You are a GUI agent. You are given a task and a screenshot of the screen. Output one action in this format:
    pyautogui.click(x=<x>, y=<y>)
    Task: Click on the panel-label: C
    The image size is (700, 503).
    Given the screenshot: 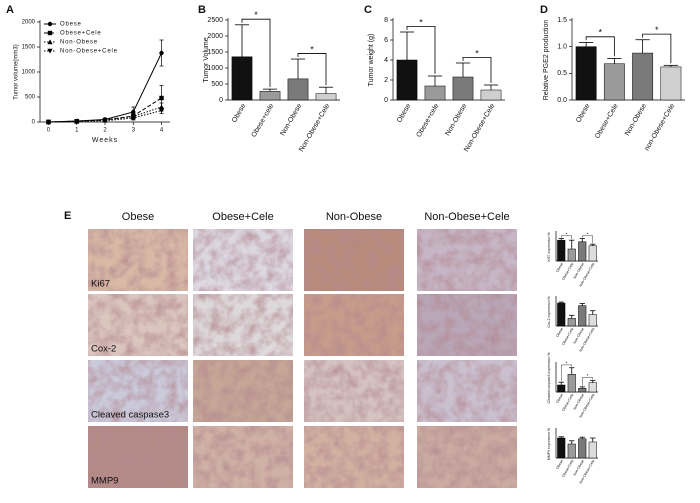 What is the action you would take?
    pyautogui.click(x=368, y=10)
    